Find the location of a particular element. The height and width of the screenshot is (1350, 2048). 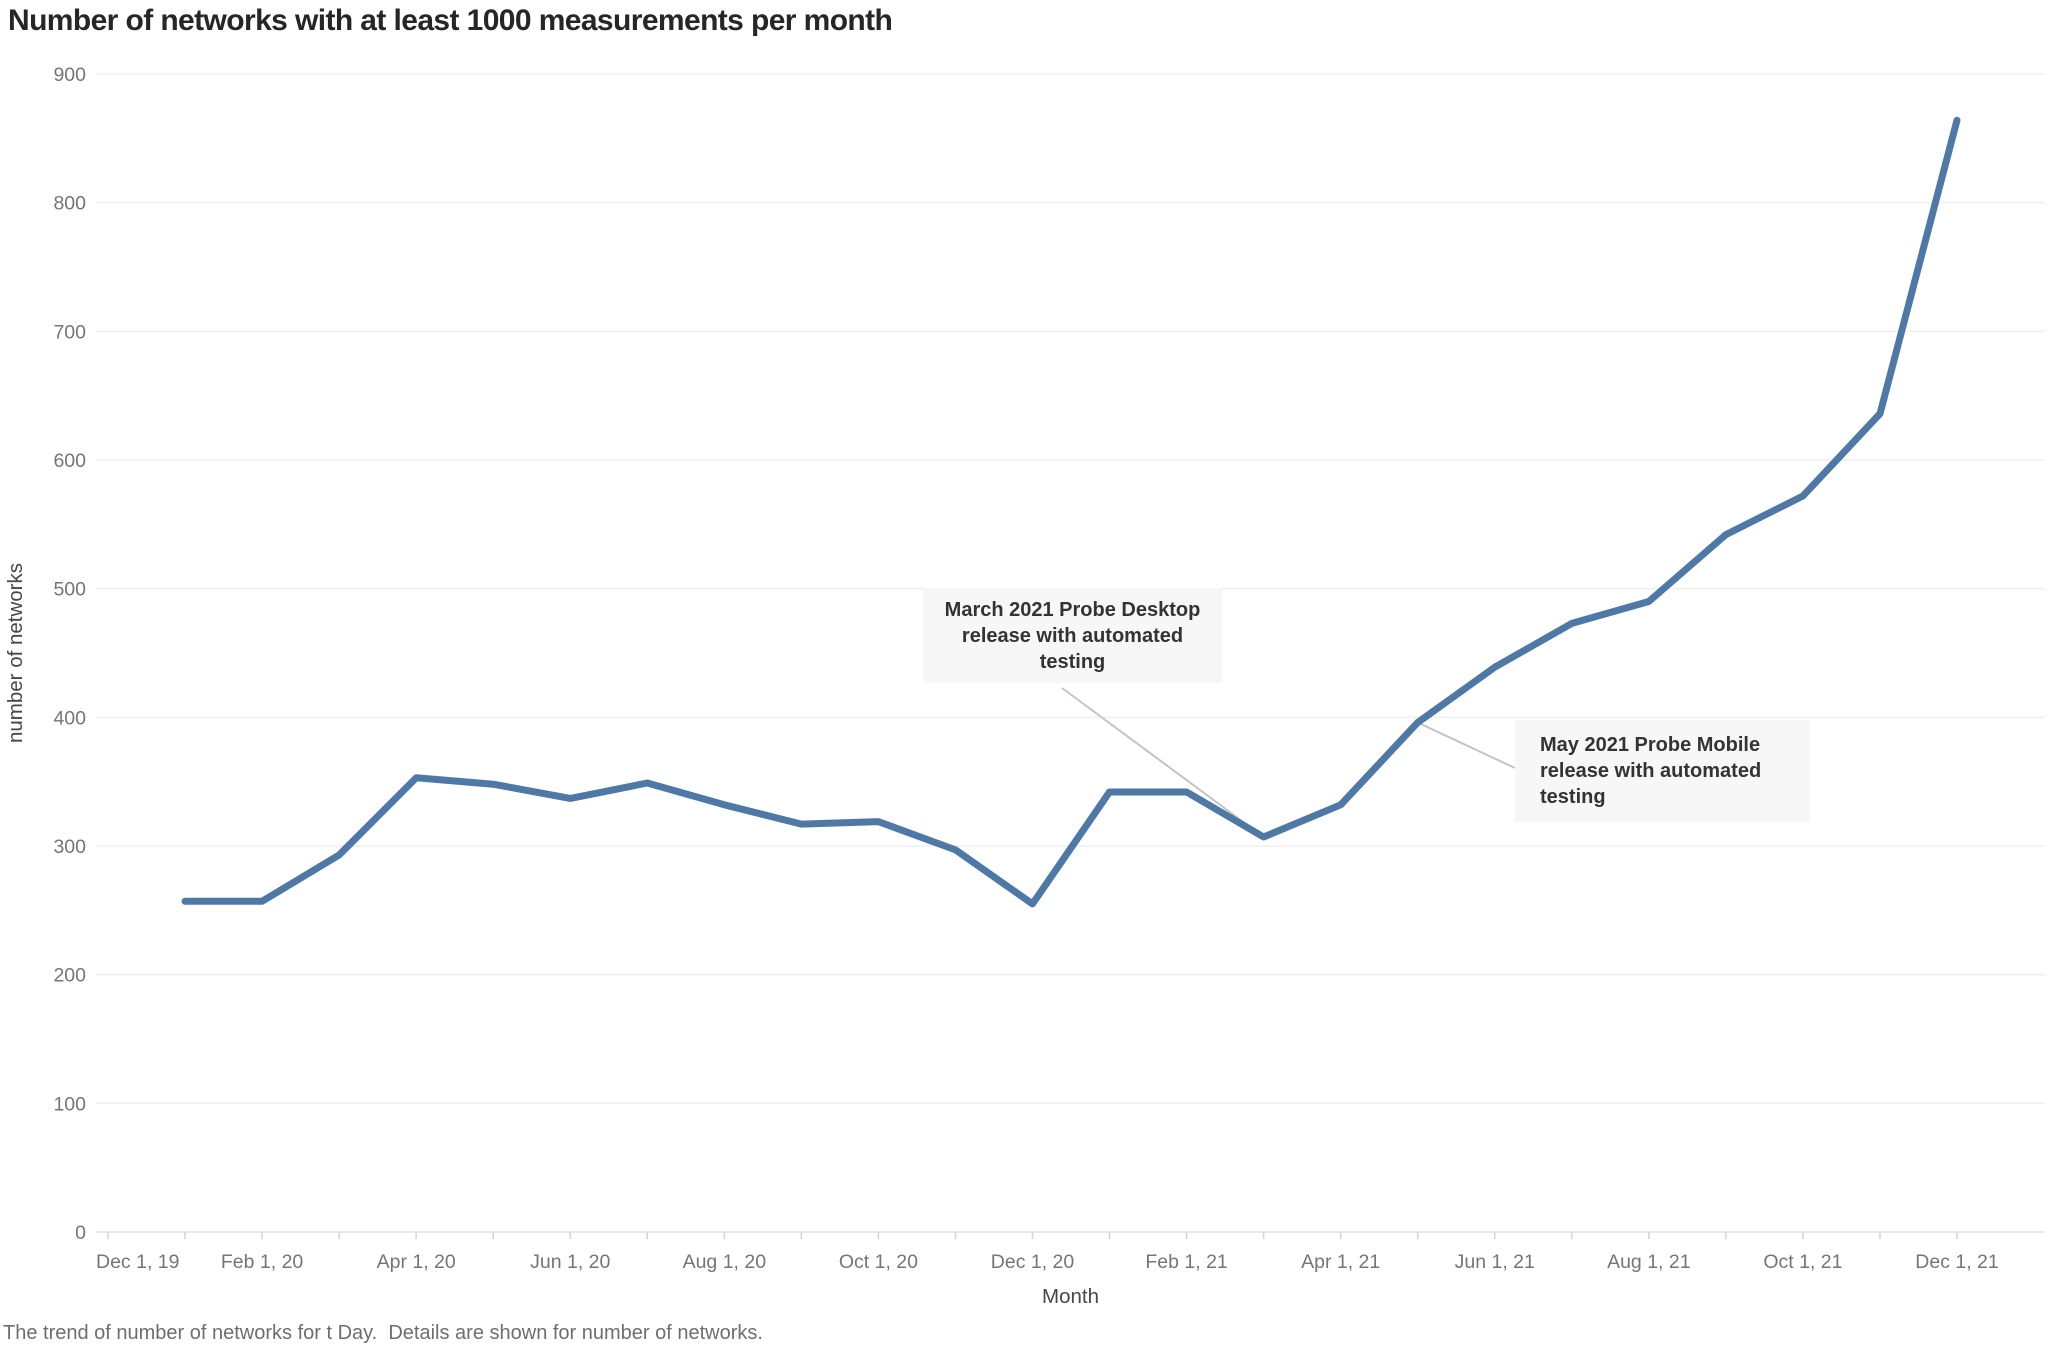

x-tick-label: Feb 1, 20 is located at coordinates (262, 1262).